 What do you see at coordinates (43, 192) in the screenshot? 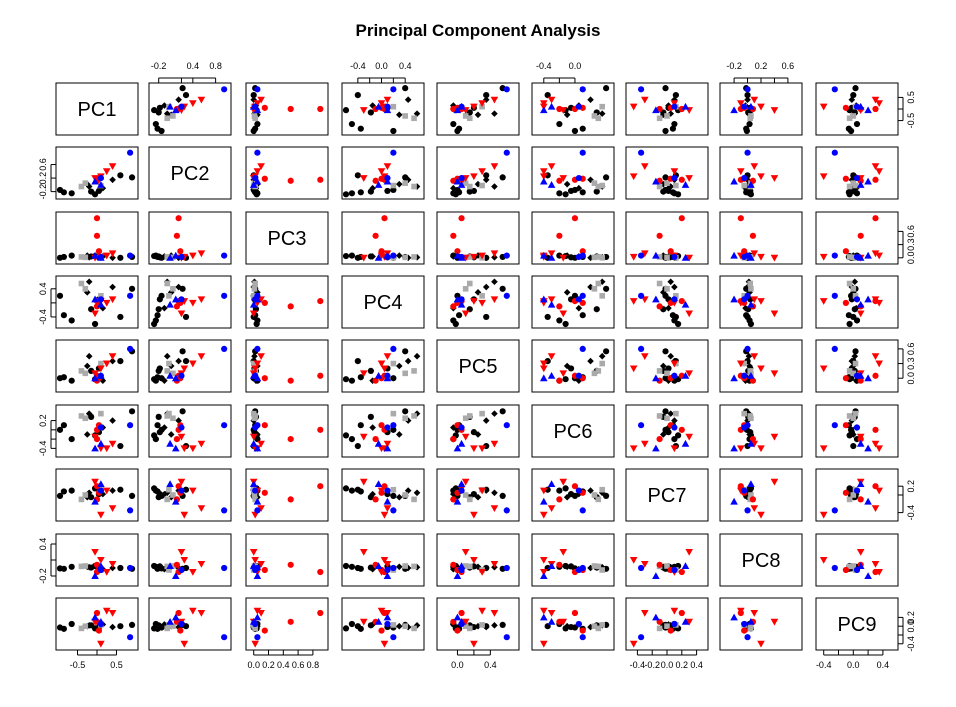
I see `tick-label: -0.2` at bounding box center [43, 192].